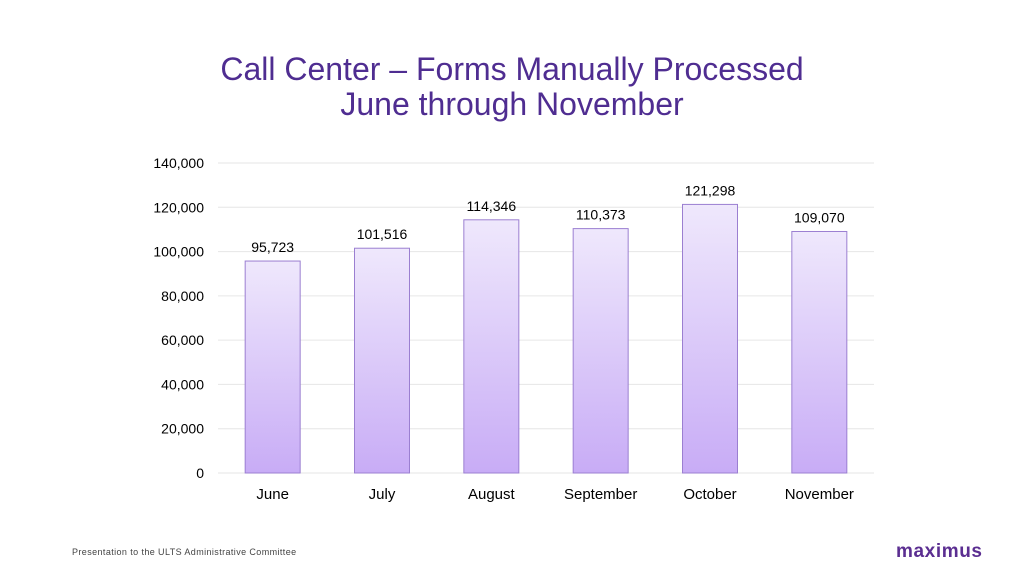 This screenshot has height=576, width=1024. I want to click on x-tick-label: June, so click(272, 494).